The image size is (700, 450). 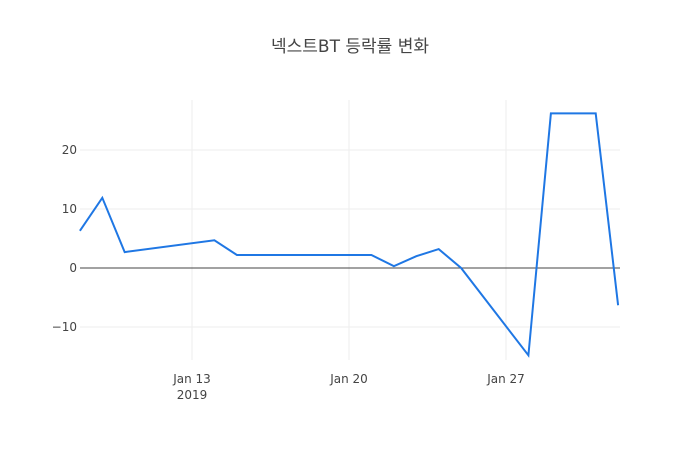 I want to click on x-tick-year-label: 2019, so click(x=192, y=395).